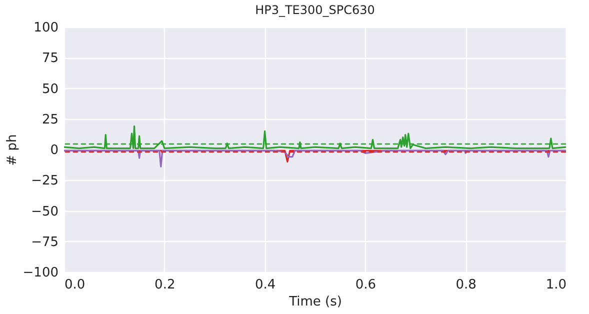  I want to click on x-tick-label: 0.0, so click(75, 285).